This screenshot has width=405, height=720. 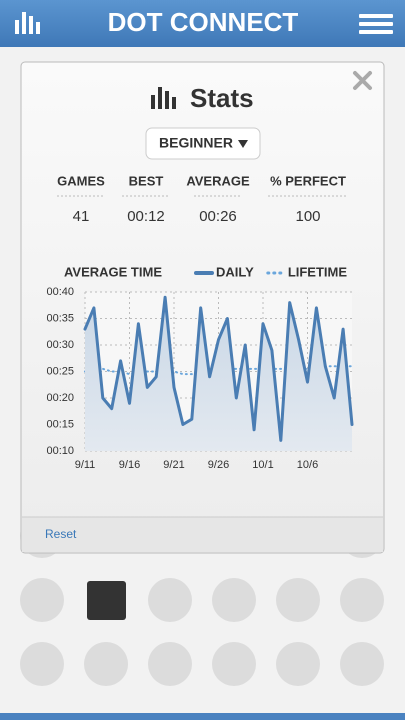 I want to click on legend-label: LIFETIME, so click(x=318, y=271).